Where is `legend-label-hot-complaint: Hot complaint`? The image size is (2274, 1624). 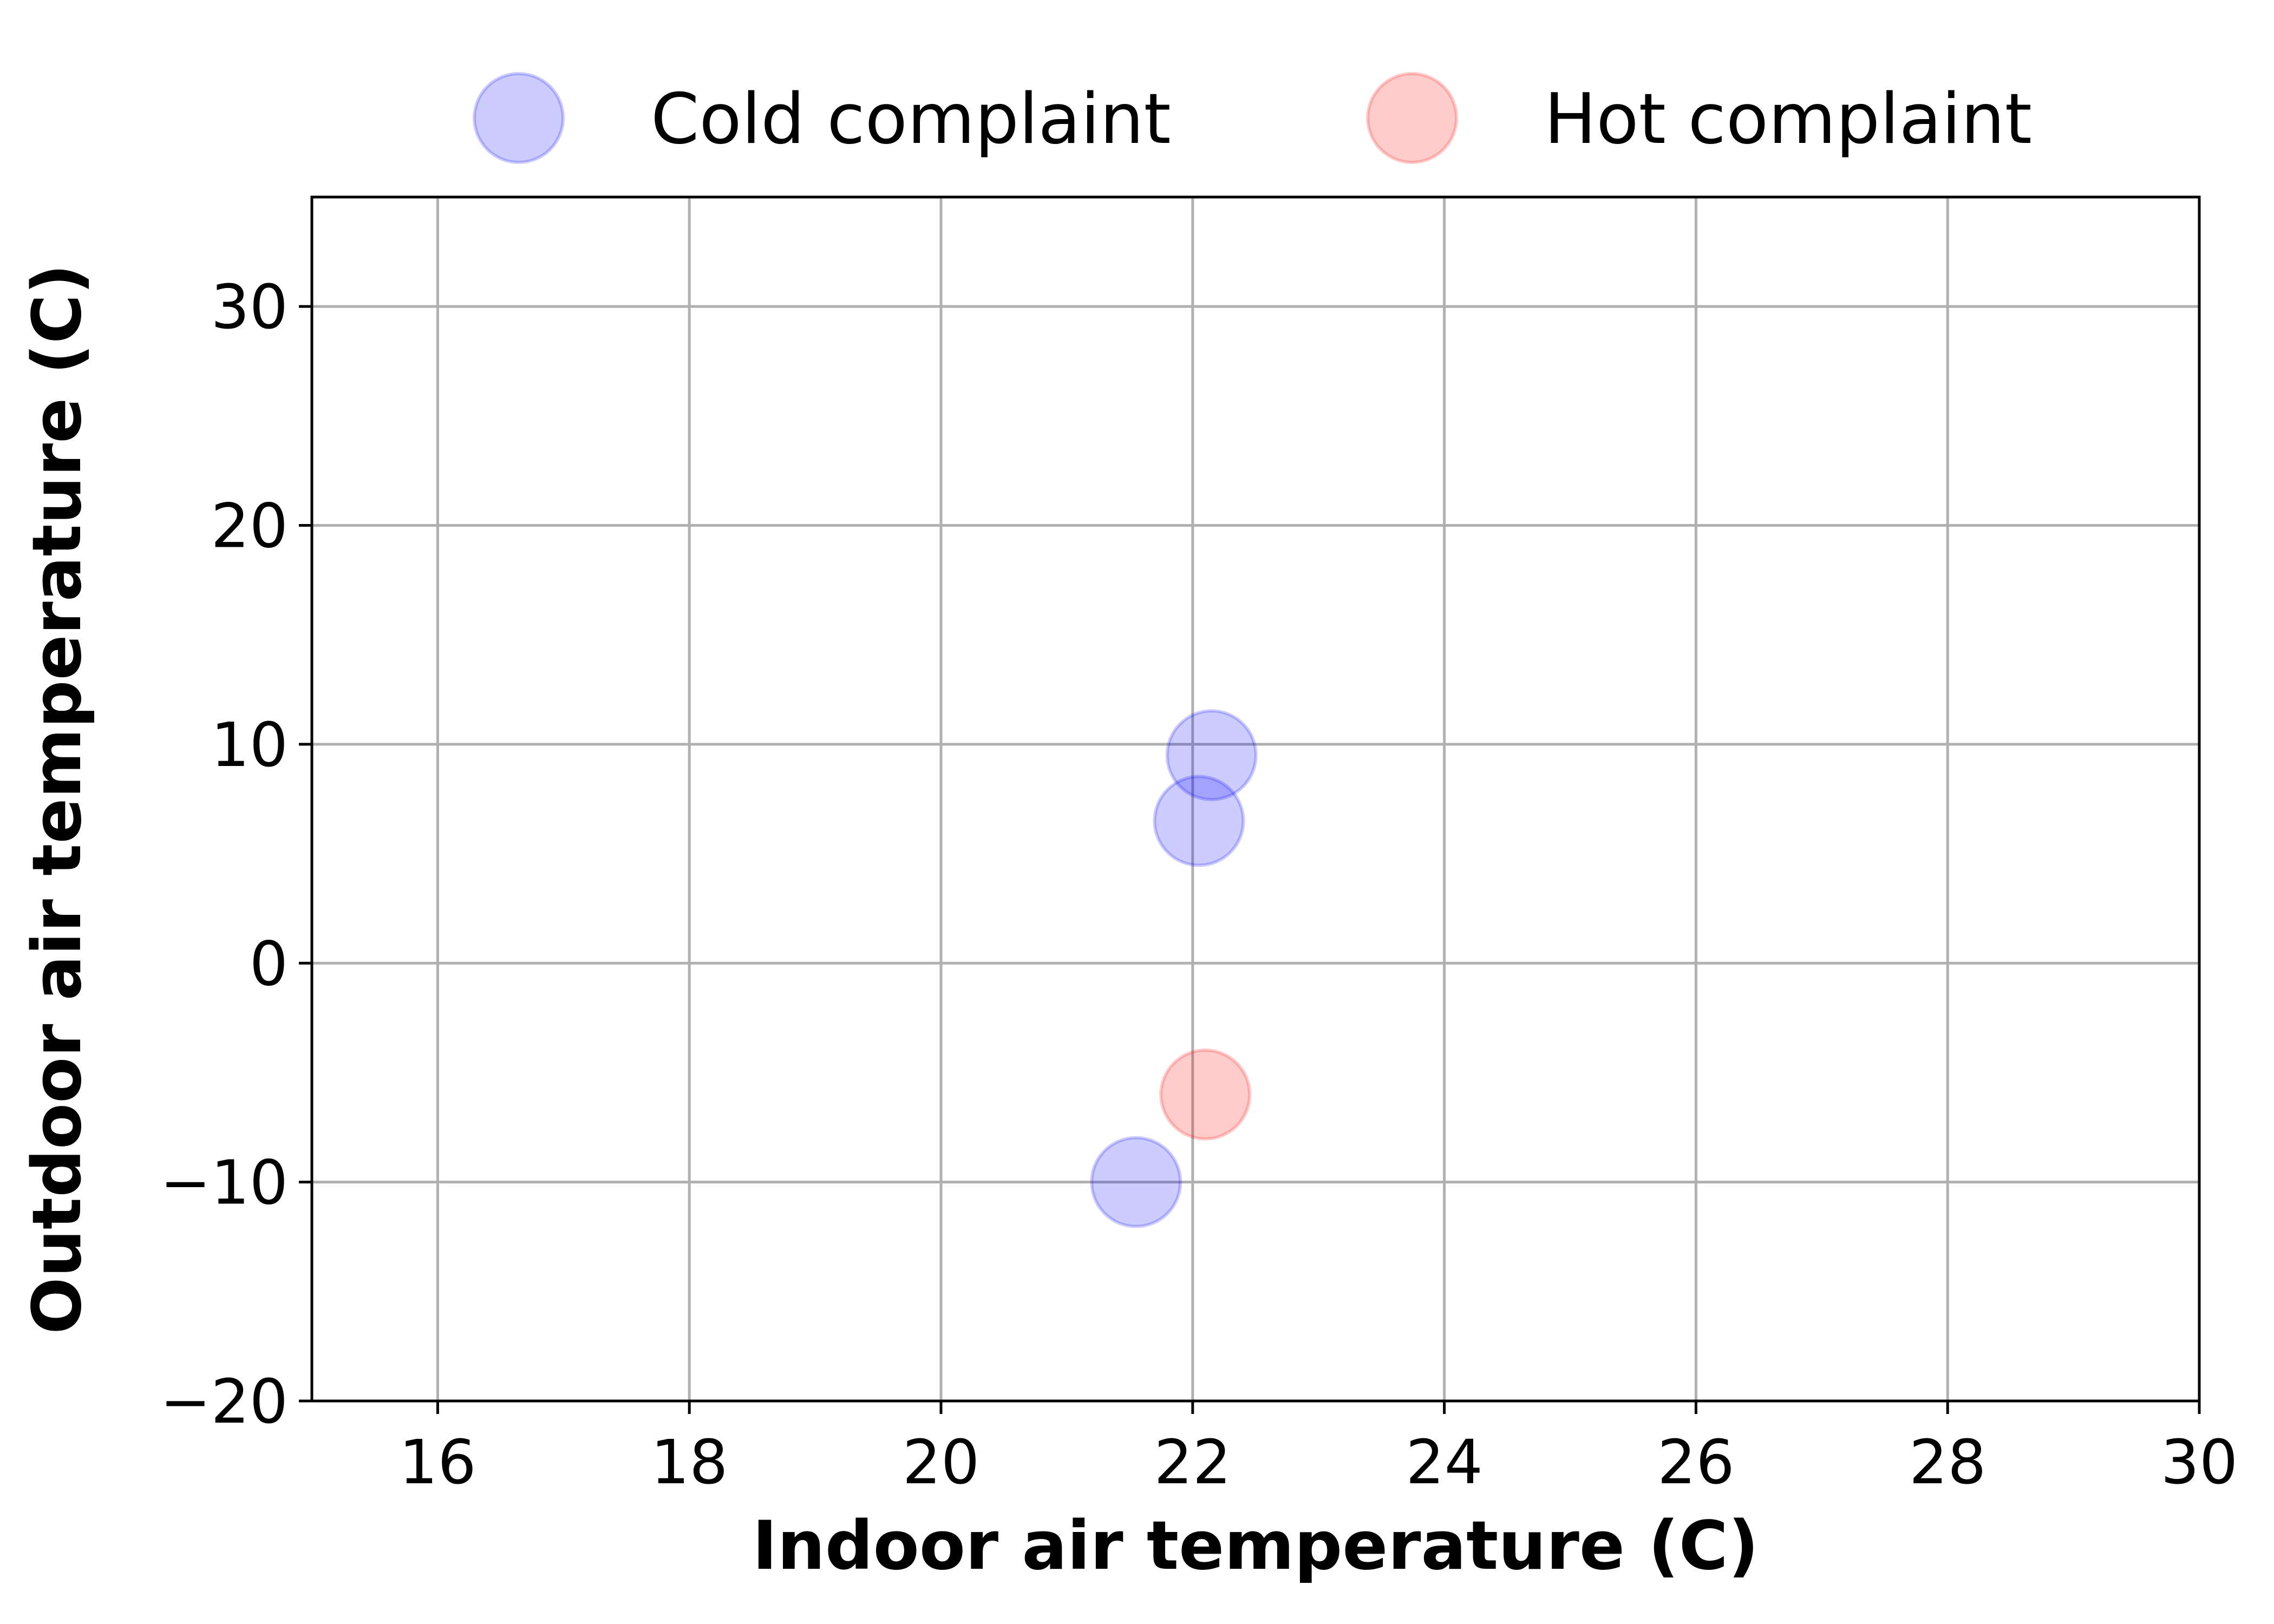
legend-label-hot-complaint: Hot complaint is located at coordinates (1788, 119).